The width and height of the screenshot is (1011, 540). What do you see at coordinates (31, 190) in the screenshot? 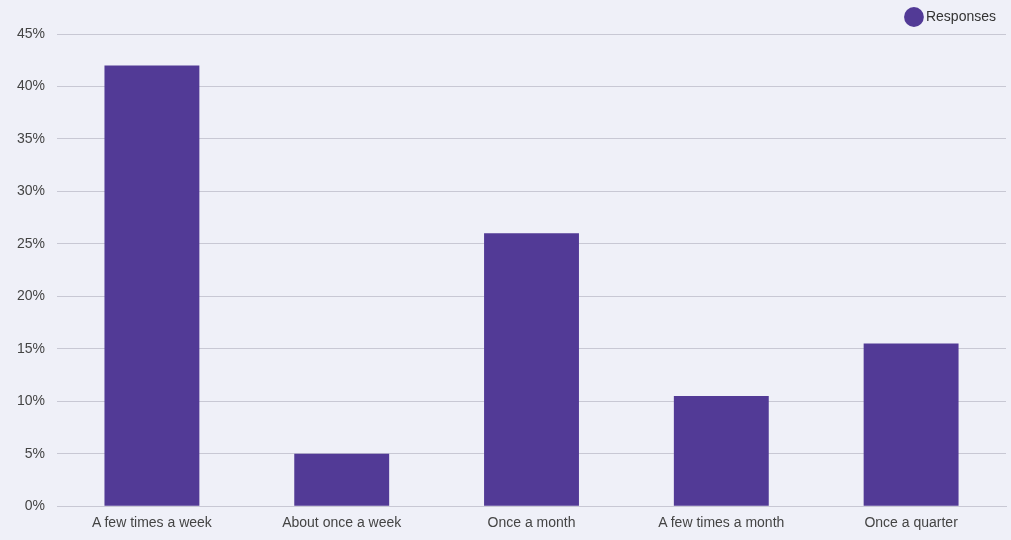
I see `y-tick-label: 30%` at bounding box center [31, 190].